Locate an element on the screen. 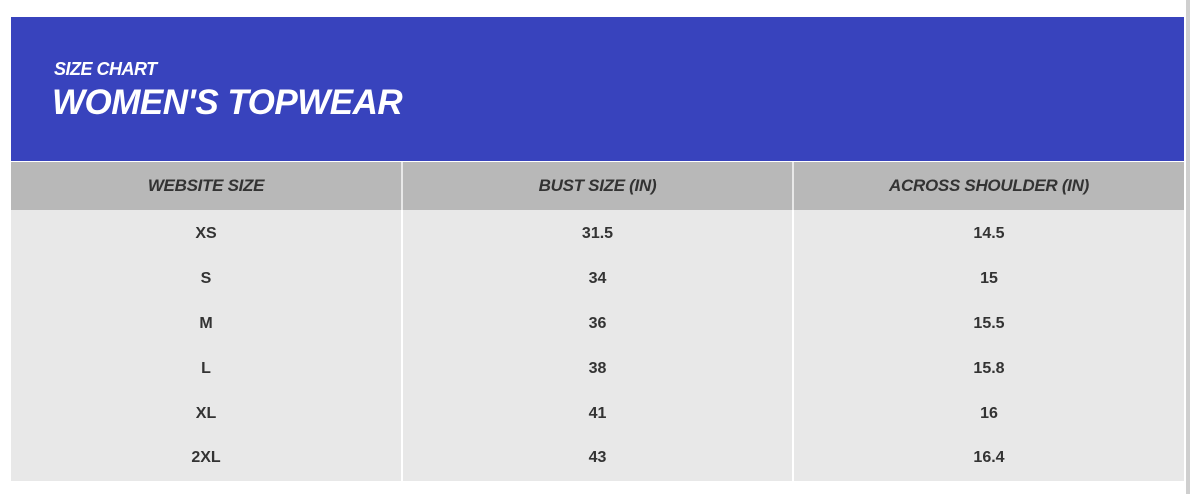 The height and width of the screenshot is (494, 1200). cell-website-size: M is located at coordinates (207, 324).